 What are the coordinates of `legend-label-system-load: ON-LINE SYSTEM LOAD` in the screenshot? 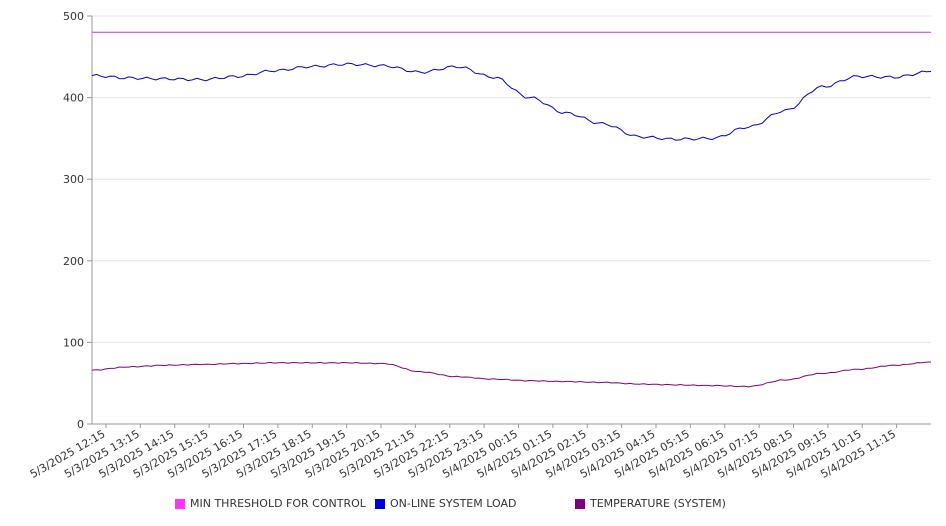 It's located at (453, 503).